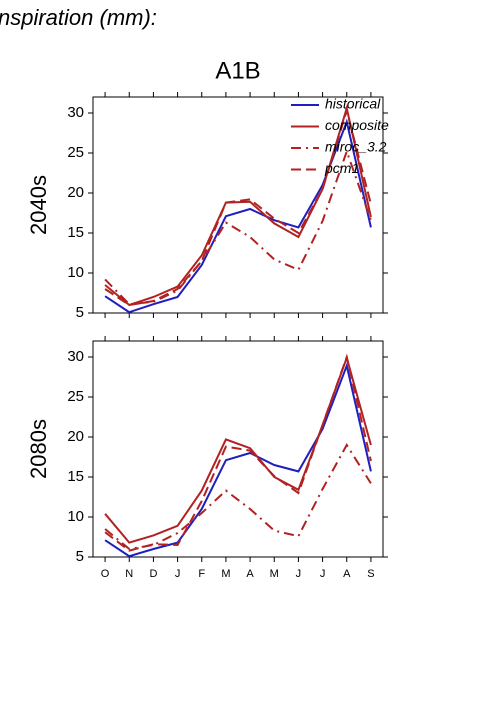 Image resolution: width=501 pixels, height=709 pixels. I want to click on y-axis-label: 2080s, so click(38, 449).